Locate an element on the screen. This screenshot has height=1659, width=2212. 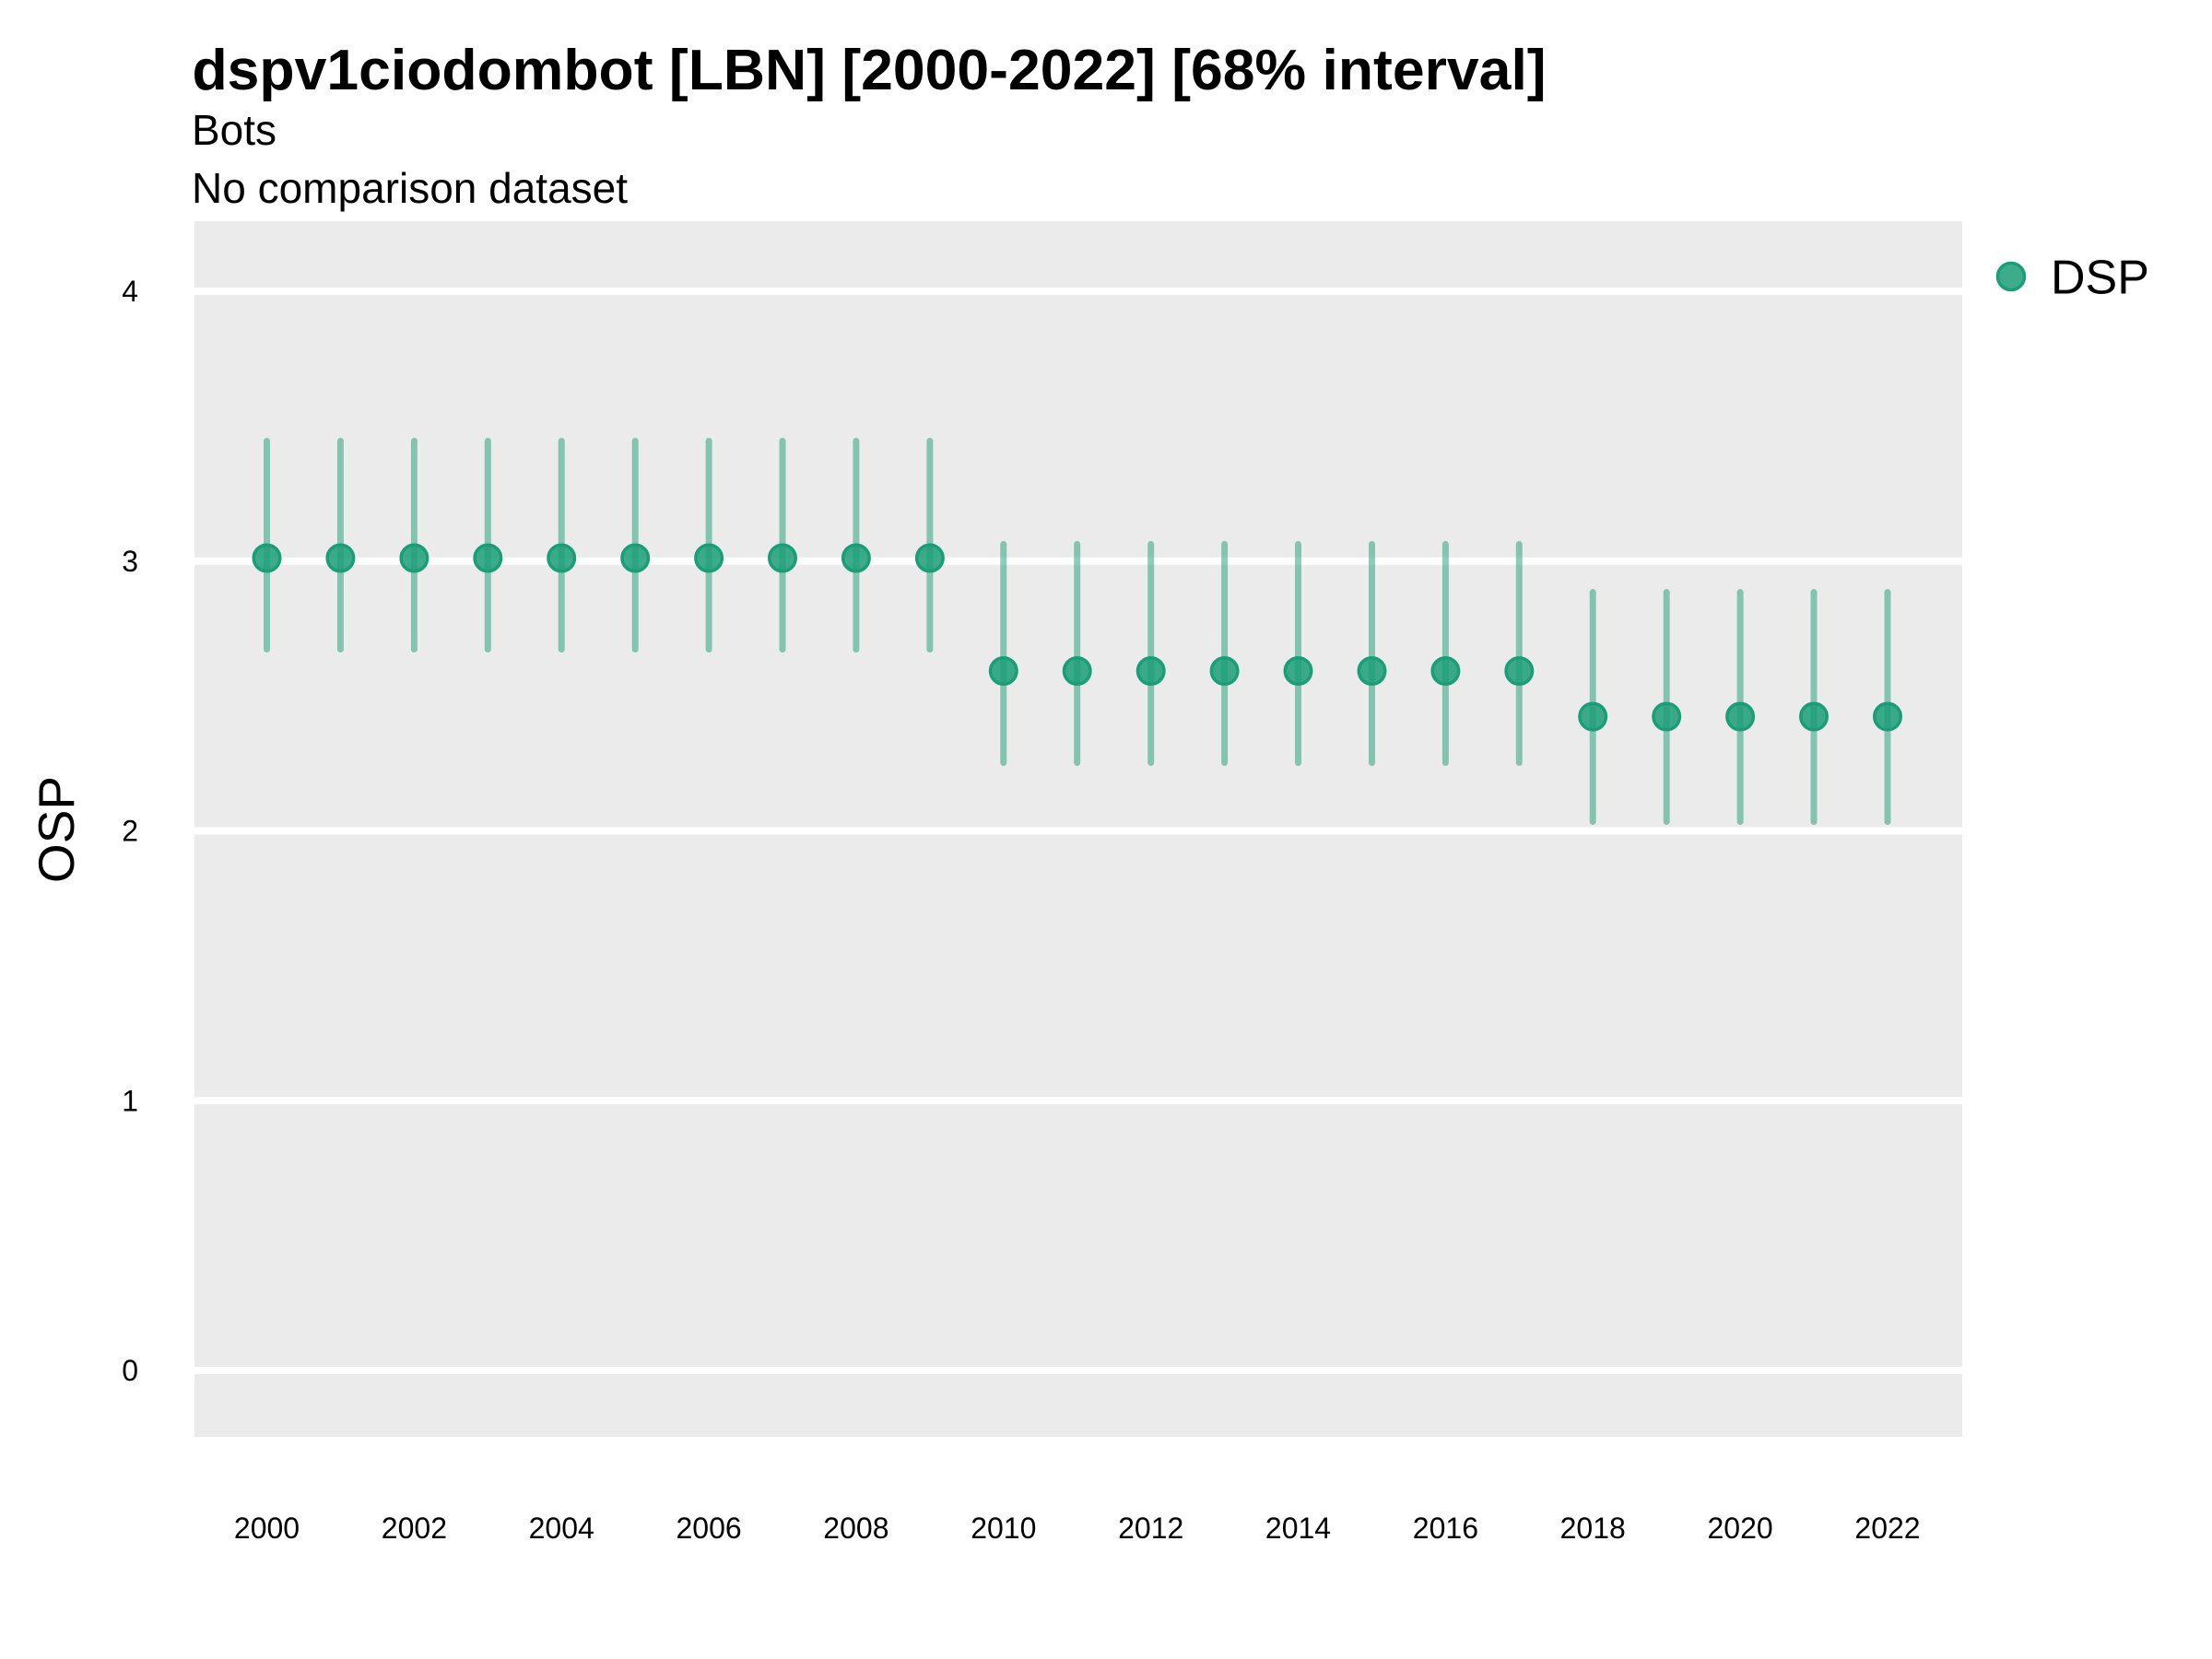
svg-text: 2002 is located at coordinates (414, 1528).